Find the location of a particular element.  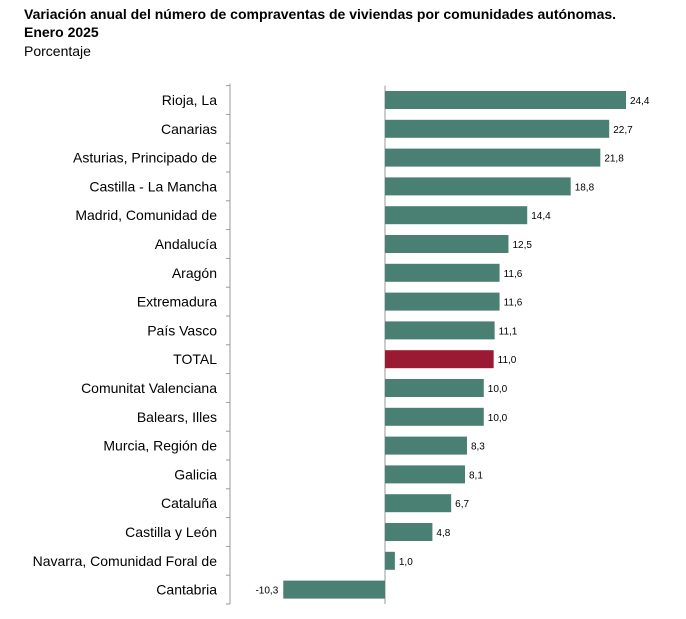

data-label: 24,4 is located at coordinates (640, 101).